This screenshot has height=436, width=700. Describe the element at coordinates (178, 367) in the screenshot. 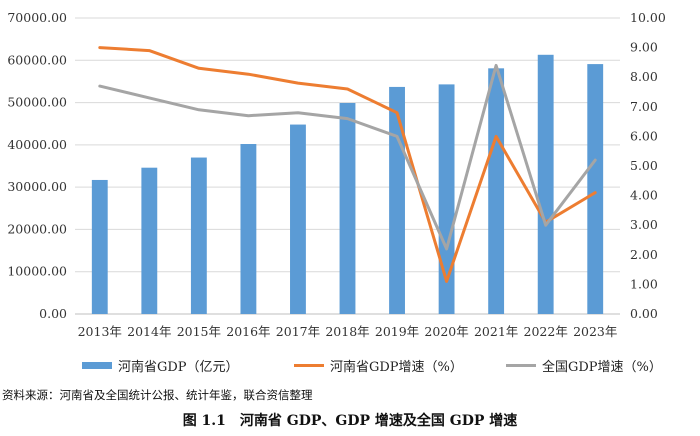

I see `legend-label-bar: 河南省GDP（亿元）` at that location.